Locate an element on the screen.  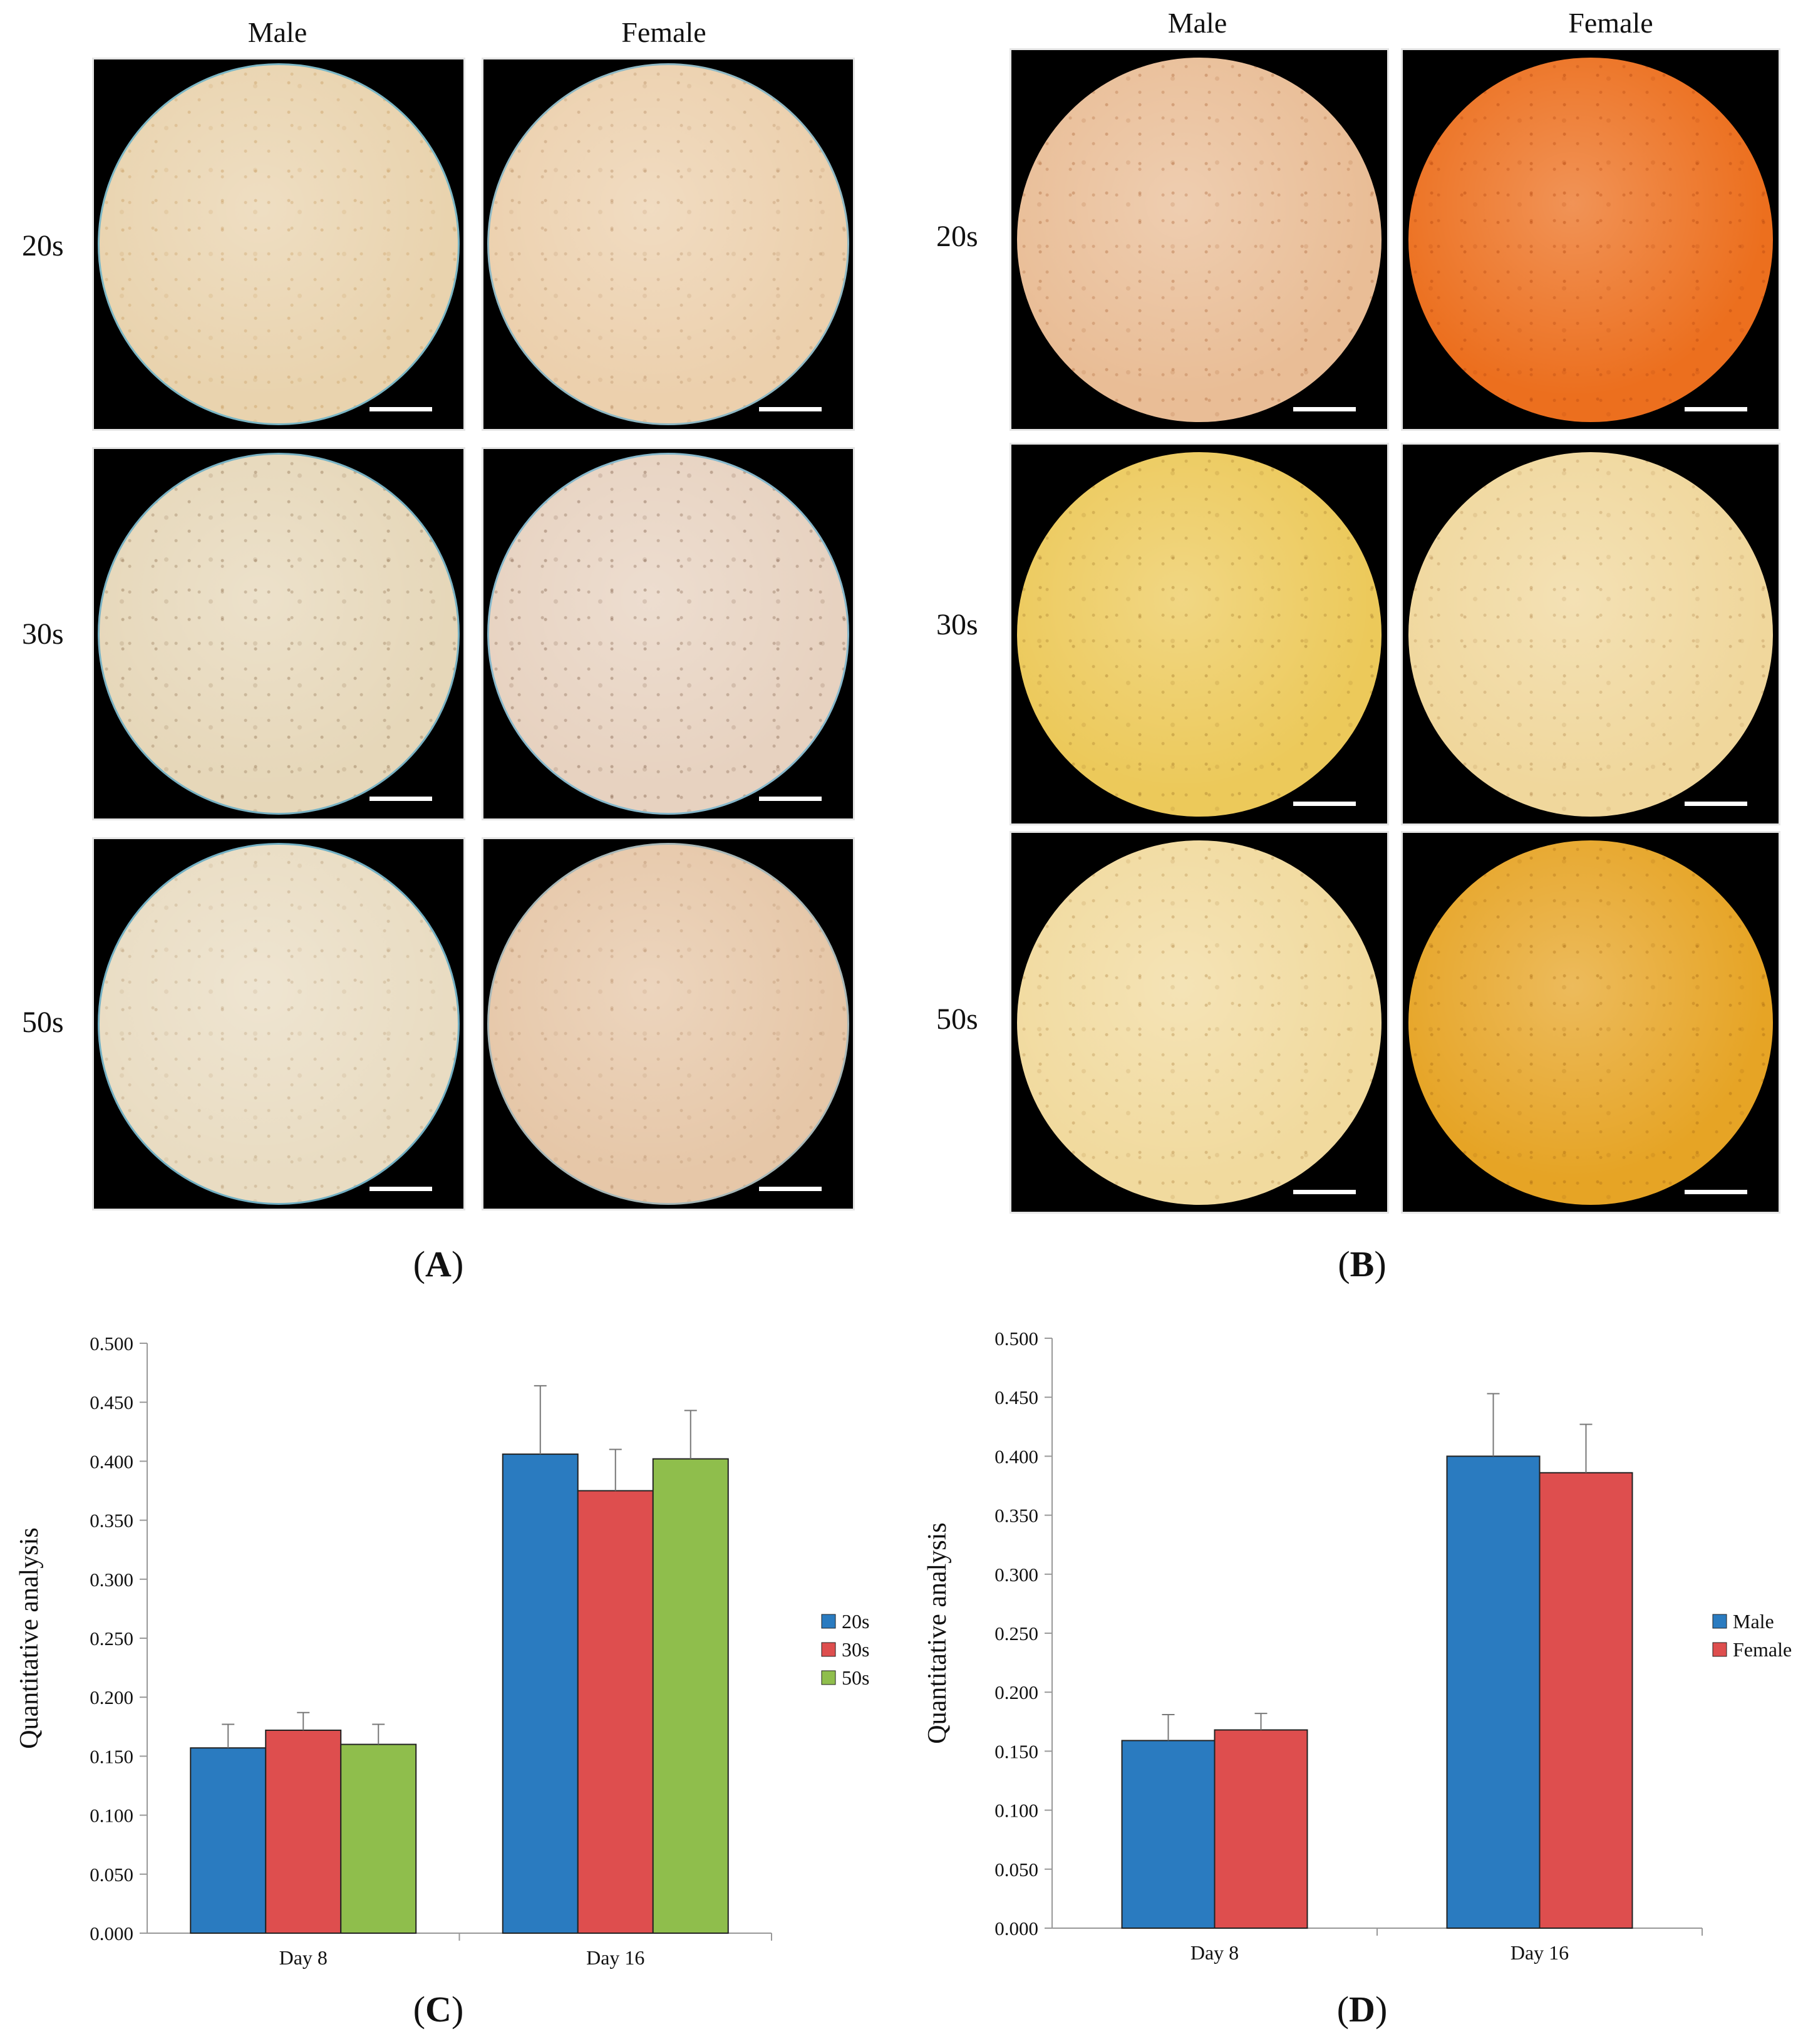
panel-a-header-female: Female is located at coordinates (663, 32).